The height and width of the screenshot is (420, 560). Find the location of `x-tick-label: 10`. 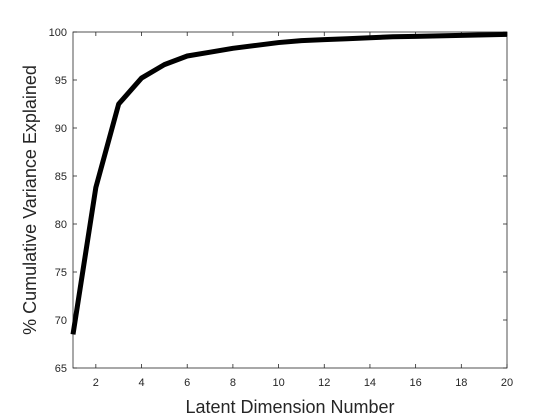

x-tick-label: 10 is located at coordinates (278, 383).